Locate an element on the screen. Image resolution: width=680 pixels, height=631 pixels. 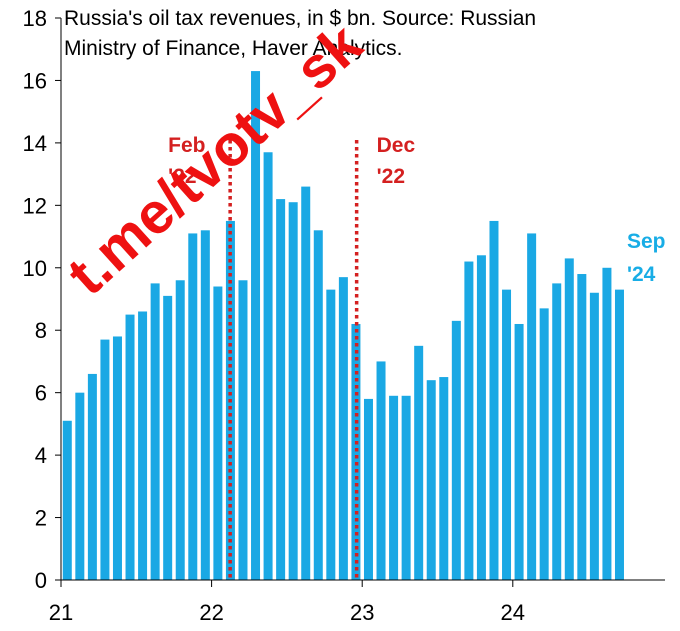
x-axis-ticks: 21 22 23 24 is located at coordinates (287, 602).